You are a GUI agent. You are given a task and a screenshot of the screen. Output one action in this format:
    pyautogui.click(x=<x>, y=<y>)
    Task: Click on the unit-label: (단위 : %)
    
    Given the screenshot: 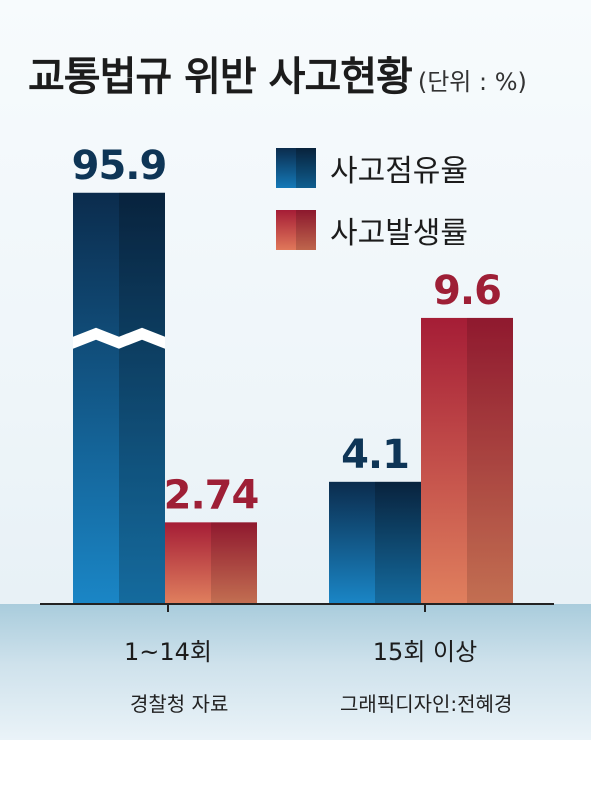 What is the action you would take?
    pyautogui.click(x=472, y=82)
    